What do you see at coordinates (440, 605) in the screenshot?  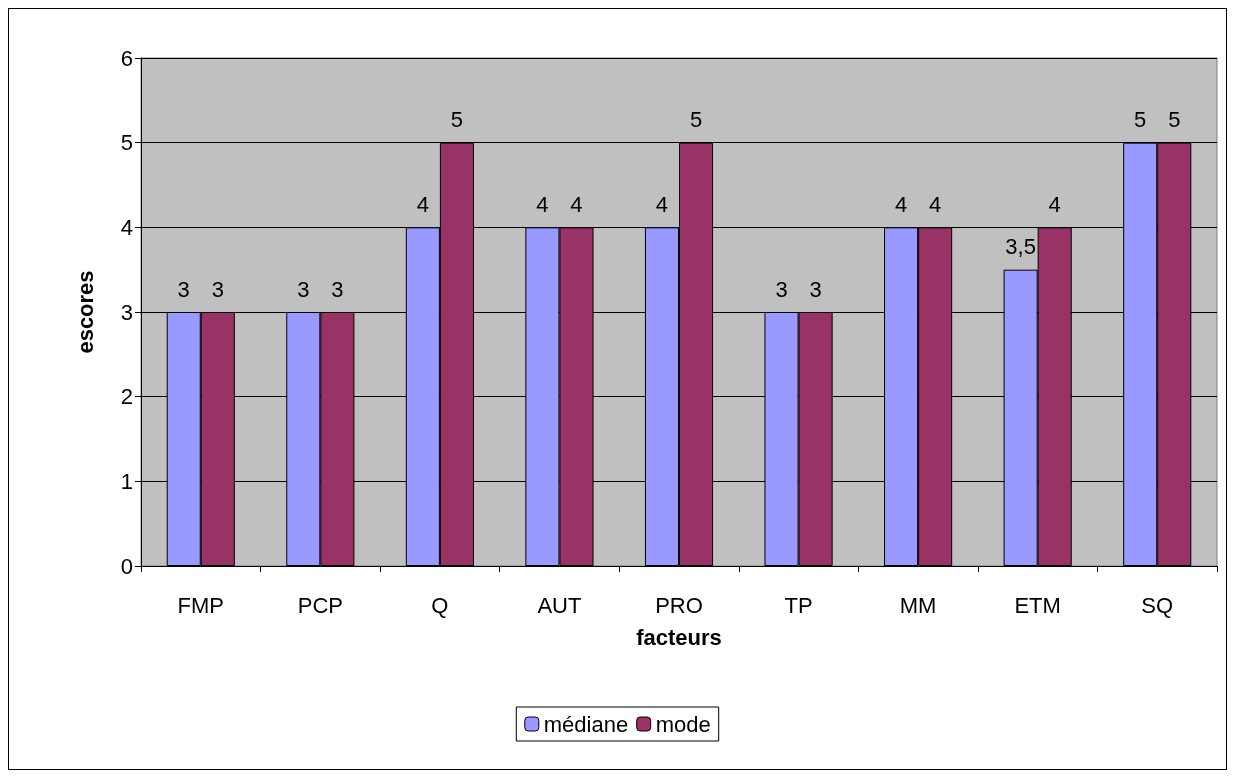 I see `x-tick-label: Q` at bounding box center [440, 605].